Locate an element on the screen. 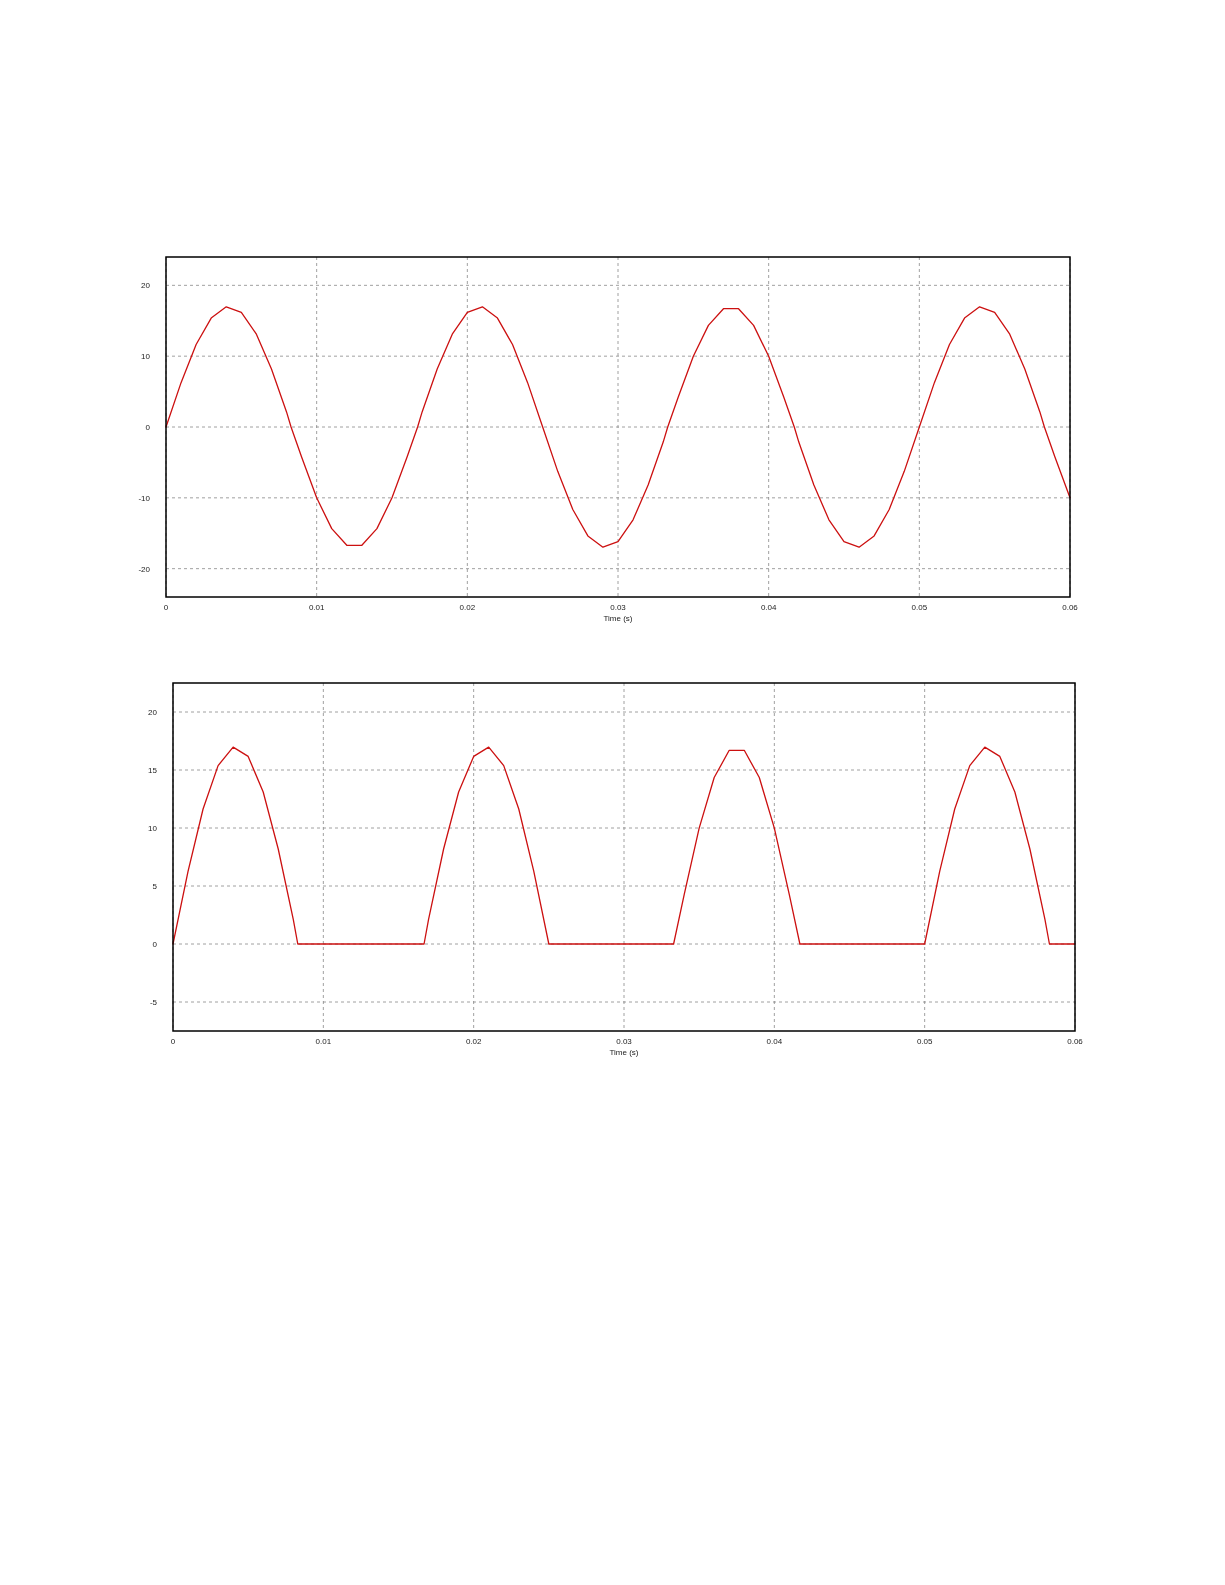  y-tick-label: 5 is located at coordinates (155, 886).